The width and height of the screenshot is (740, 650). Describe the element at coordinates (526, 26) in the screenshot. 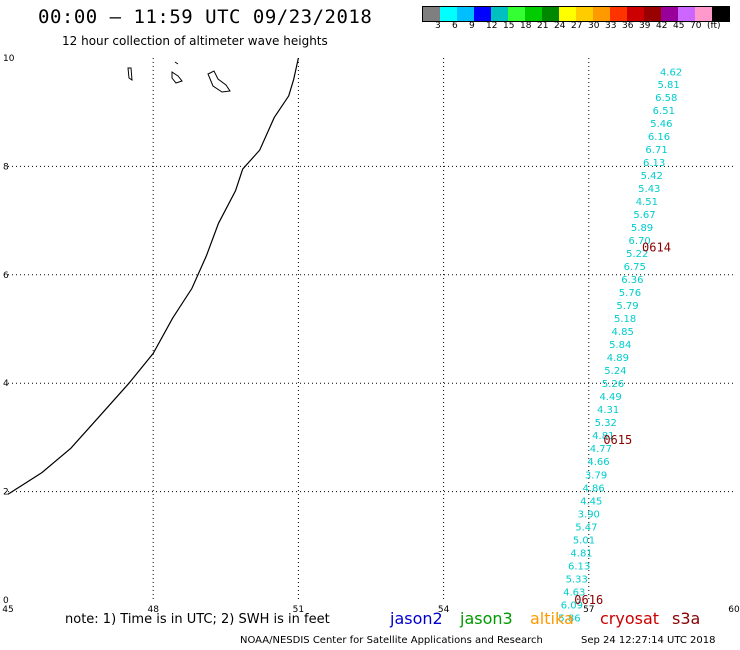

I see `colorbar-label: 18` at that location.